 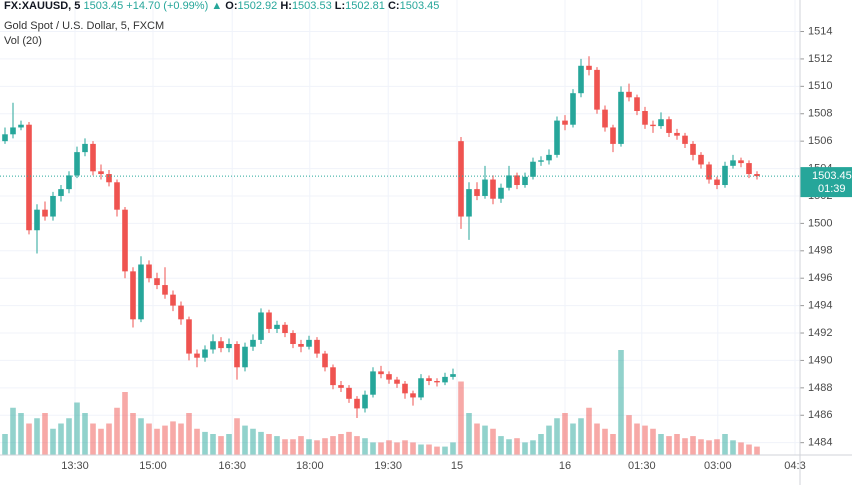 I want to click on y-tick-label: 1492, so click(x=820, y=333).